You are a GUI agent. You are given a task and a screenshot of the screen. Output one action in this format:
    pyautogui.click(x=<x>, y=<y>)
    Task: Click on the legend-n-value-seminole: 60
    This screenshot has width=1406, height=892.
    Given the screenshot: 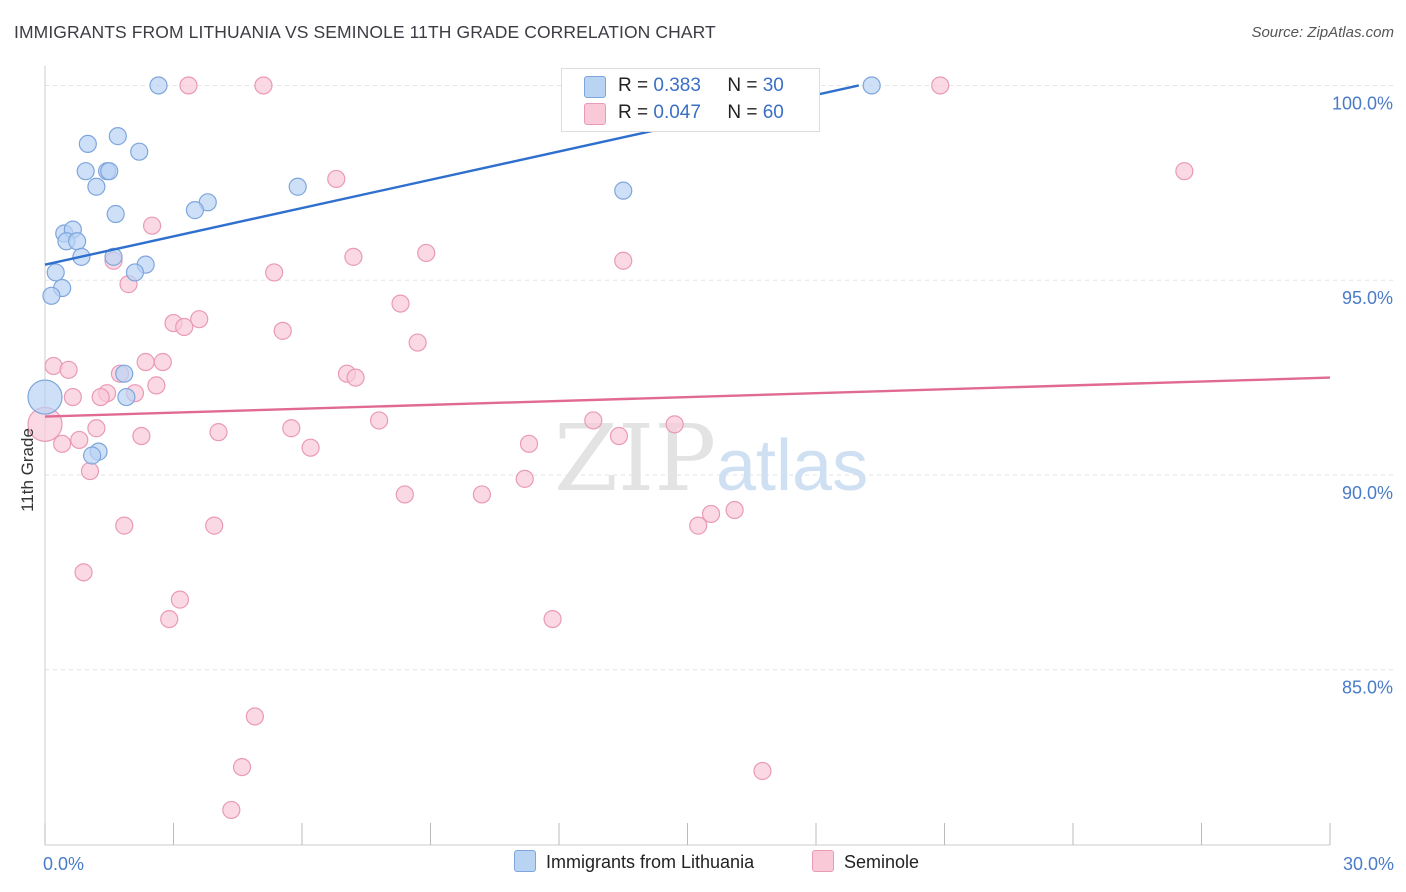 What is the action you would take?
    pyautogui.click(x=773, y=112)
    